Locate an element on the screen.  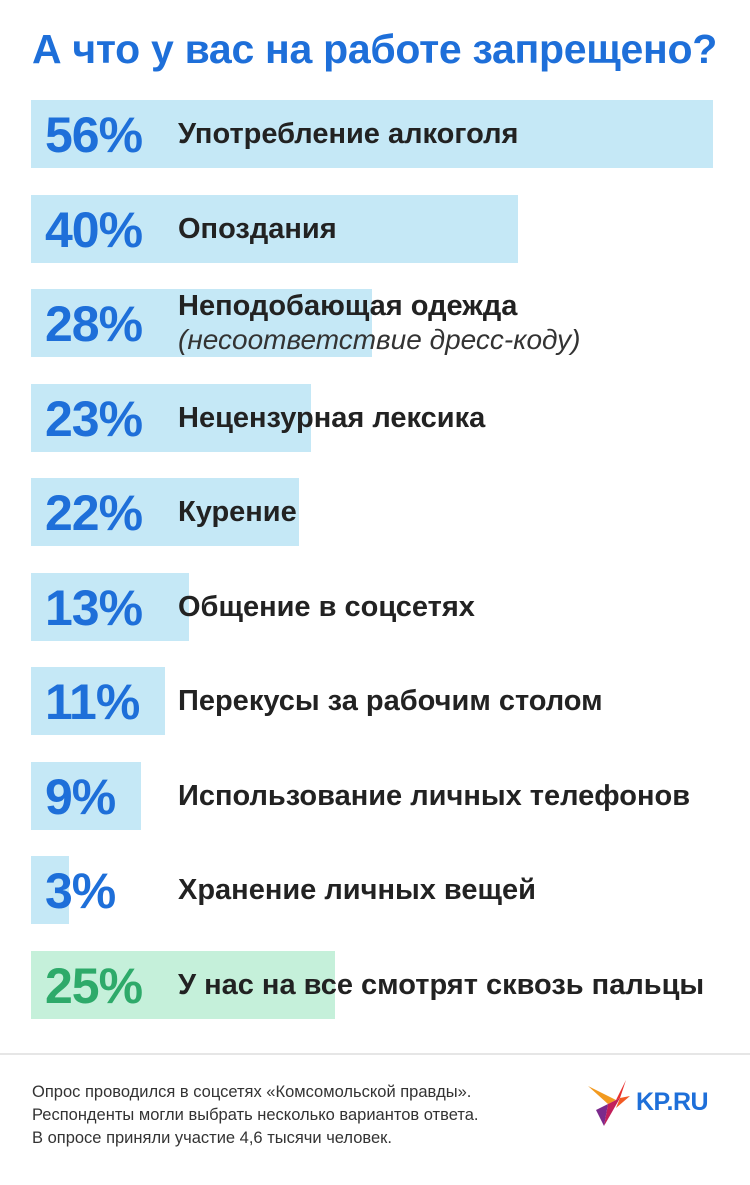
bar-category-label: Нецензурная лексика is located at coordinates (331, 418).